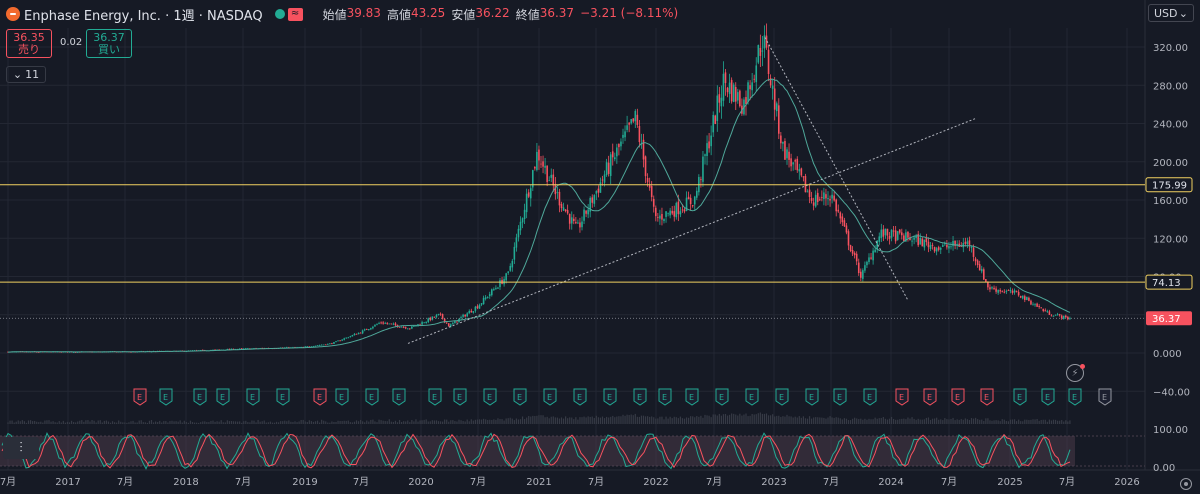 The width and height of the screenshot is (1200, 494). What do you see at coordinates (109, 43) in the screenshot?
I see `buy-button: 36.37 買い` at bounding box center [109, 43].